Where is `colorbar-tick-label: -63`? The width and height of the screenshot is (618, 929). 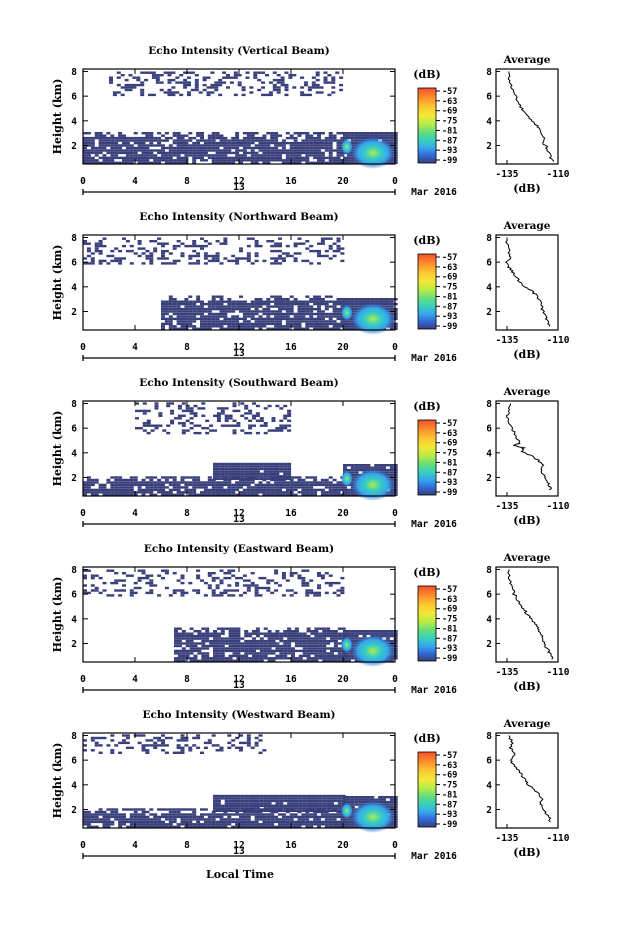 colorbar-tick-label: -63 is located at coordinates (449, 268).